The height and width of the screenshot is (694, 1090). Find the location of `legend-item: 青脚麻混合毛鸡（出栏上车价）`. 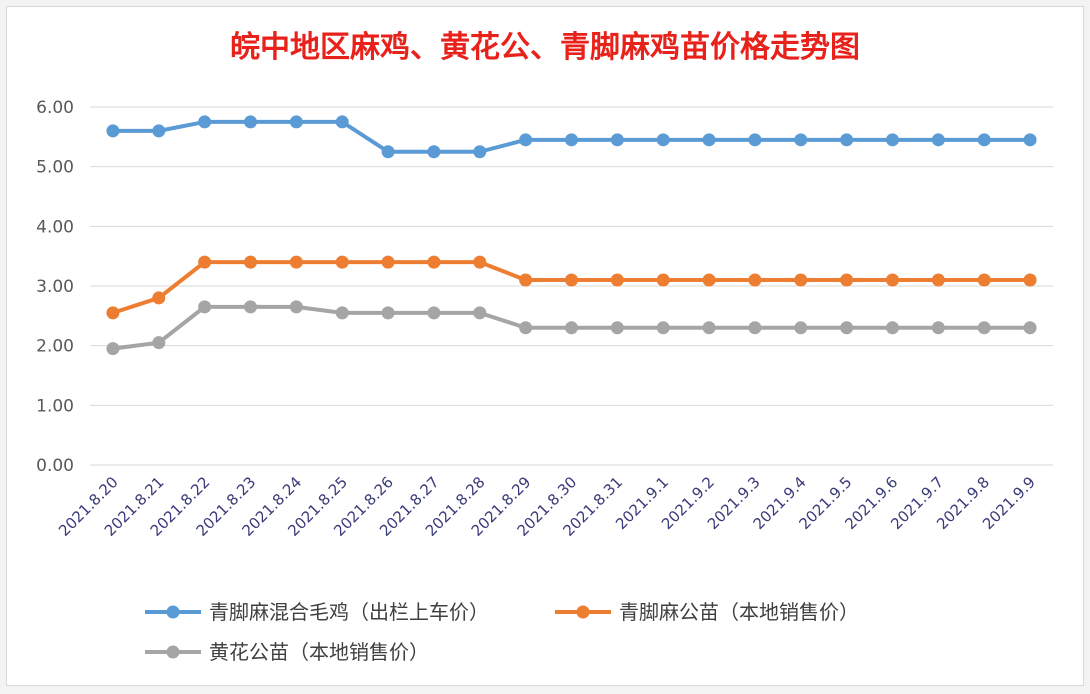

legend-item: 青脚麻混合毛鸡（出栏上车价） is located at coordinates (317, 612).